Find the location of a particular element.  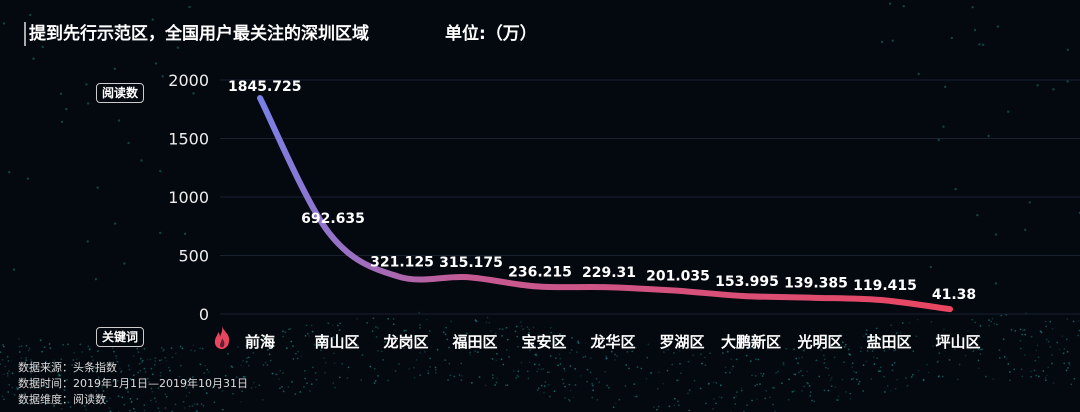

x-category-label: 南山区 is located at coordinates (336, 342).